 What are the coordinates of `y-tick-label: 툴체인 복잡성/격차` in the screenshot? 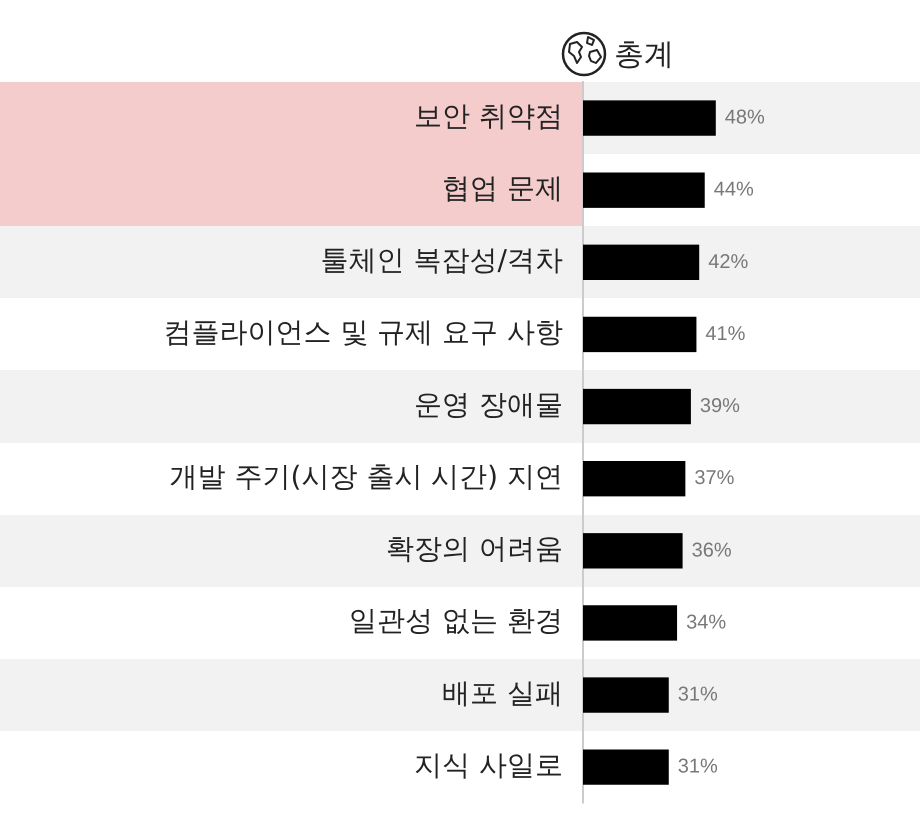 It's located at (441, 260).